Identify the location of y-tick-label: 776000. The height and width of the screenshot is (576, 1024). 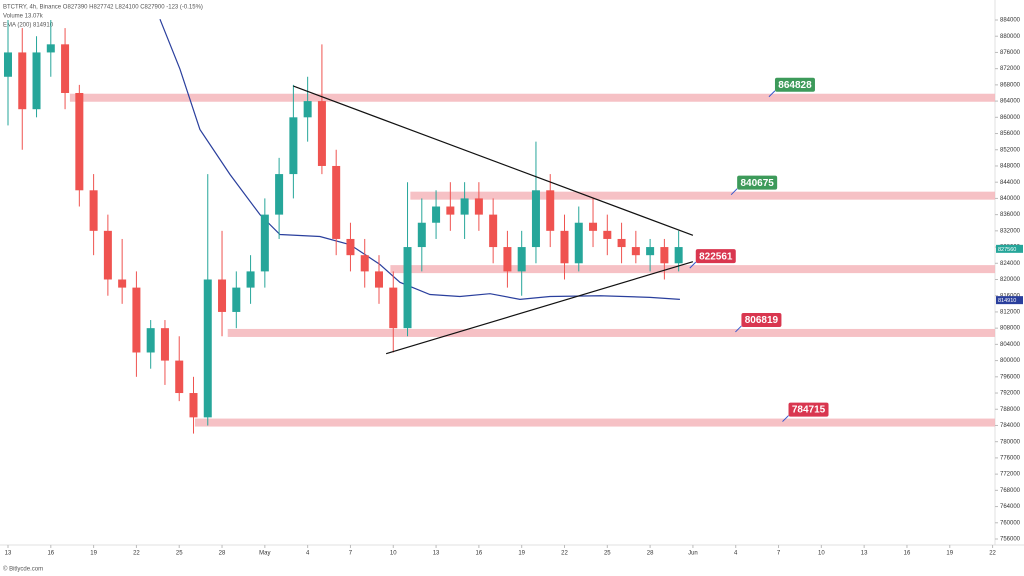
(1010, 458).